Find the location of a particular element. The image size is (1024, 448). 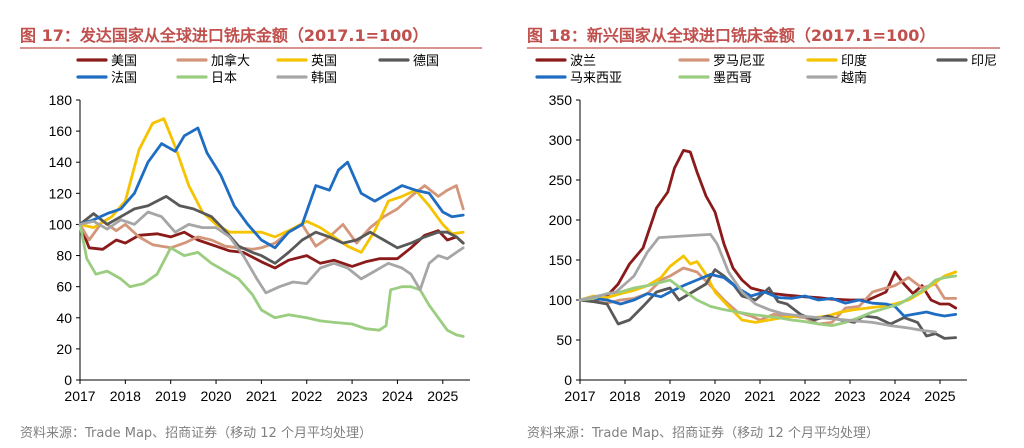

chart2-y-tick-label: 200 is located at coordinates (561, 220).